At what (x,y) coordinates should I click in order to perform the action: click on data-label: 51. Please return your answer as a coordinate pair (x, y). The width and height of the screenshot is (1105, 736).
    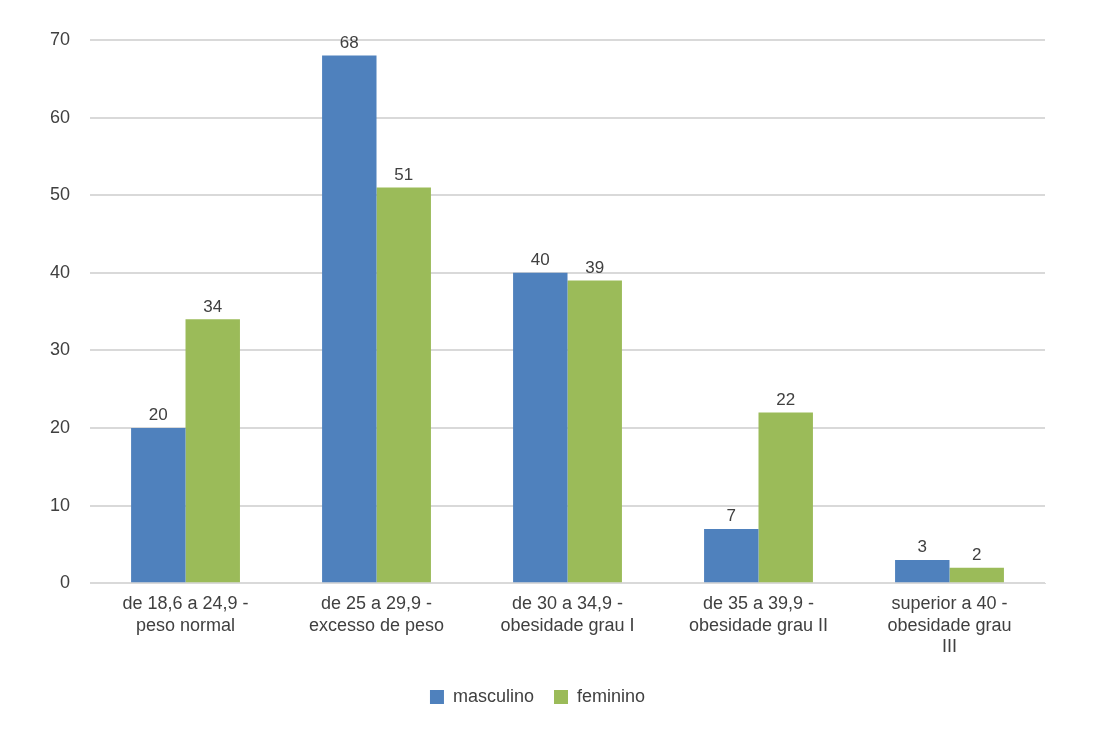
    Looking at the image, I should click on (404, 174).